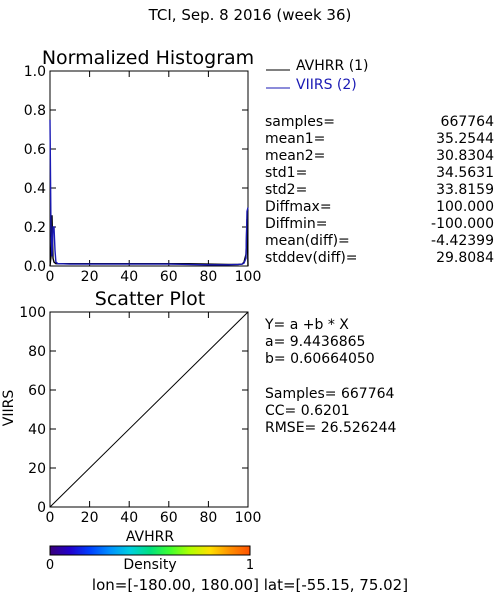 The width and height of the screenshot is (500, 600). Describe the element at coordinates (331, 428) in the screenshot. I see `scatter-stat-rmse: RMSE= 26.526244` at that location.